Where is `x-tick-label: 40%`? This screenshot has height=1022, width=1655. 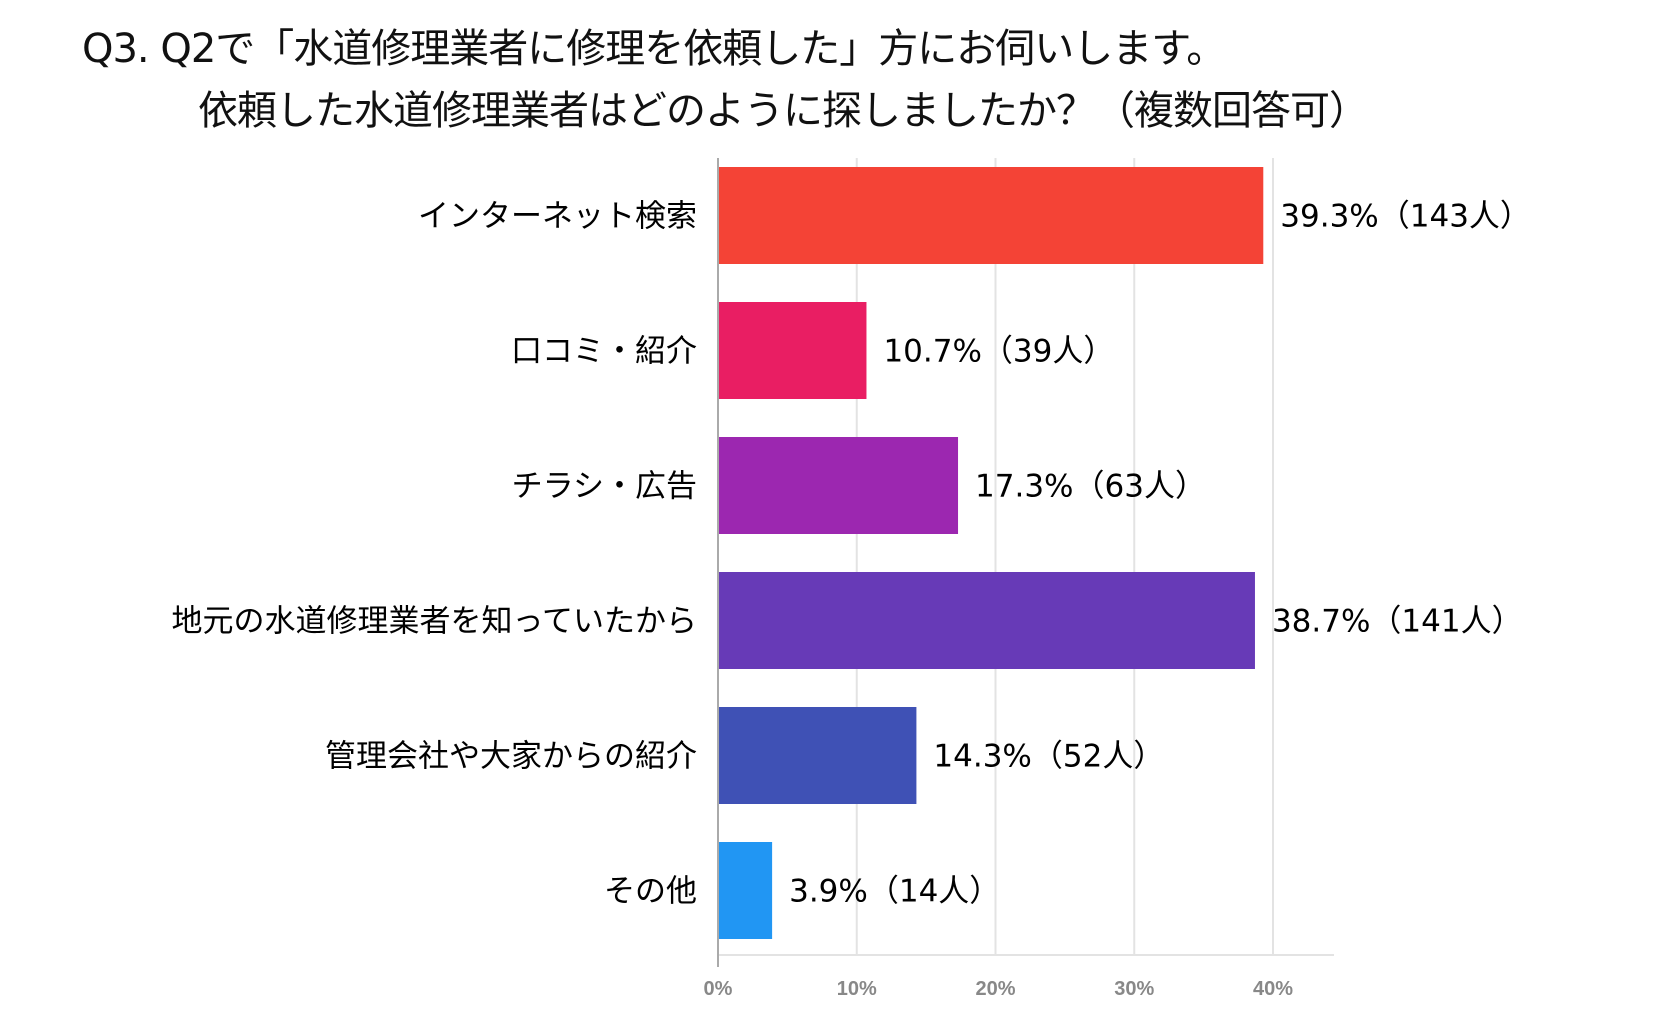
x-tick-label: 40% is located at coordinates (1273, 989).